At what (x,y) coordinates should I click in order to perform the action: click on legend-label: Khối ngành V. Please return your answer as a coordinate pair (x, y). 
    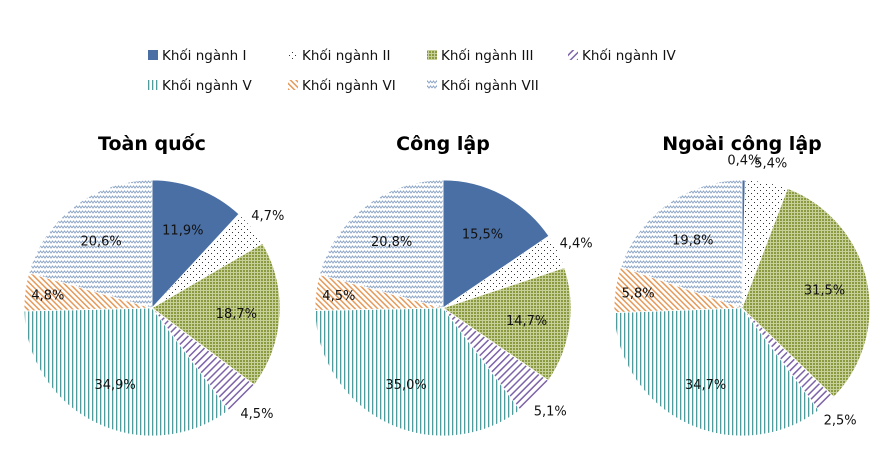
    Looking at the image, I should click on (207, 85).